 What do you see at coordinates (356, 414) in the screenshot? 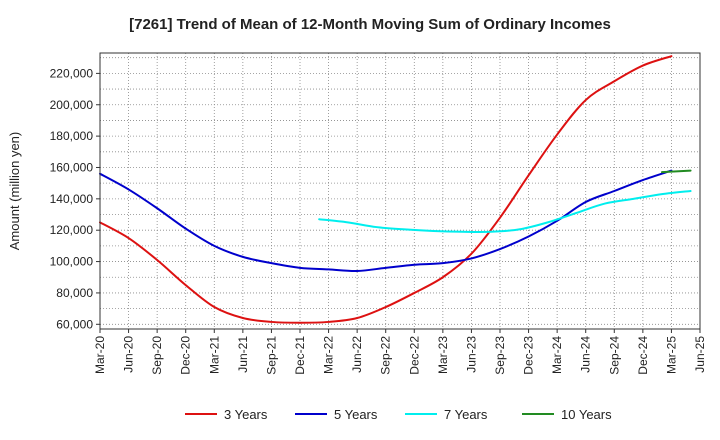
I see `legend-label-5-years: 5 Years` at bounding box center [356, 414].